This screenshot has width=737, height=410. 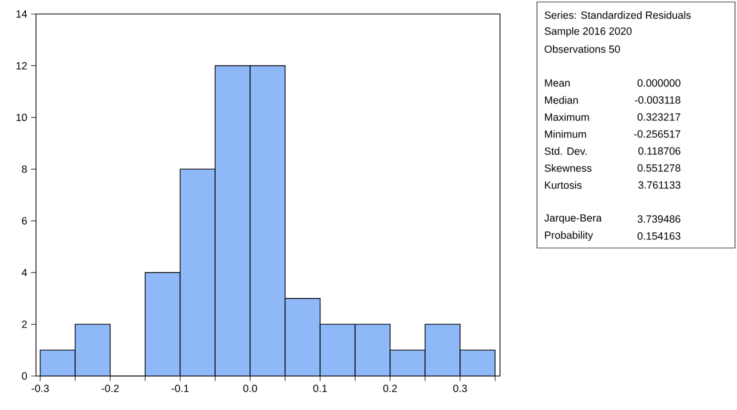 I want to click on x-tick-label: 0.0, so click(x=250, y=388).